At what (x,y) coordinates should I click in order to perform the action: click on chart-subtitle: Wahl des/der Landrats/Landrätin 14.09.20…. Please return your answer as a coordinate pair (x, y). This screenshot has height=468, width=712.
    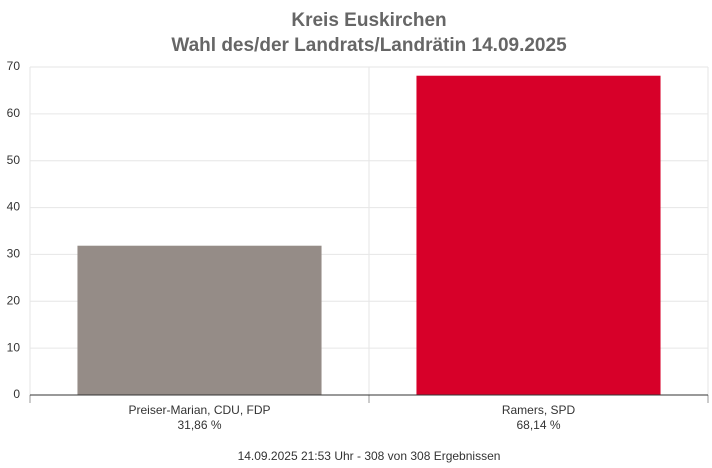
    Looking at the image, I should click on (369, 45).